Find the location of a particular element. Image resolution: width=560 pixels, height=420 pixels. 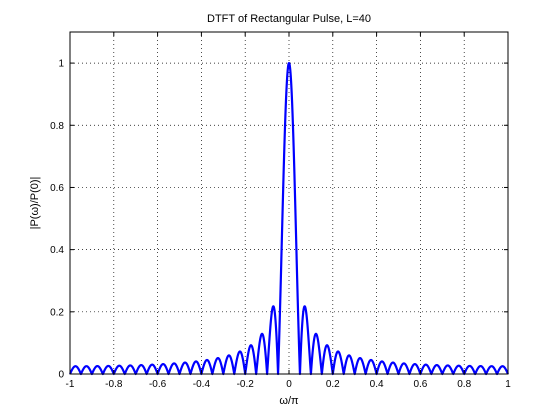

y-tick-label: 0.4 is located at coordinates (57, 250).